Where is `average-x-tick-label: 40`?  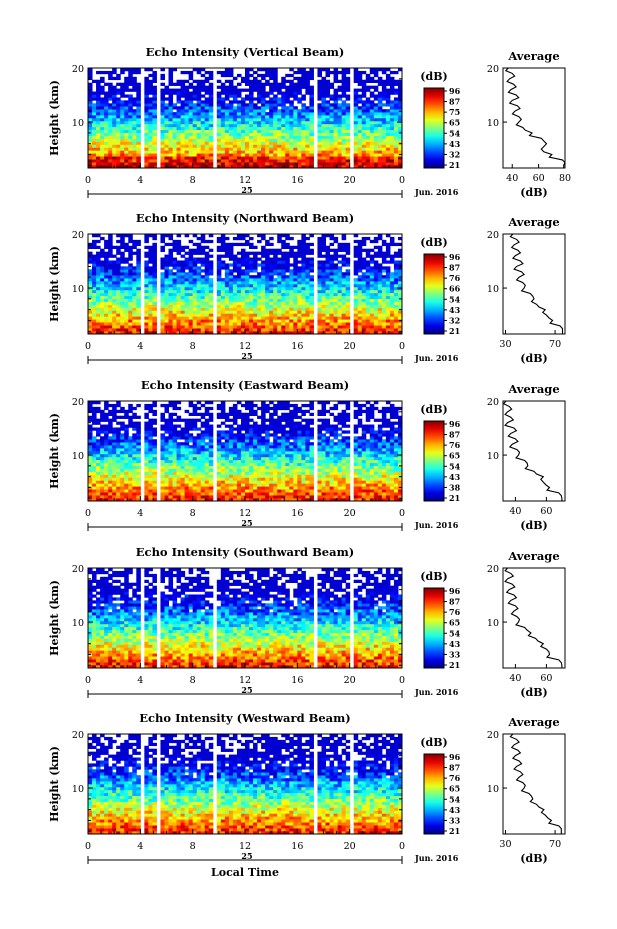
average-x-tick-label: 40 is located at coordinates (512, 178).